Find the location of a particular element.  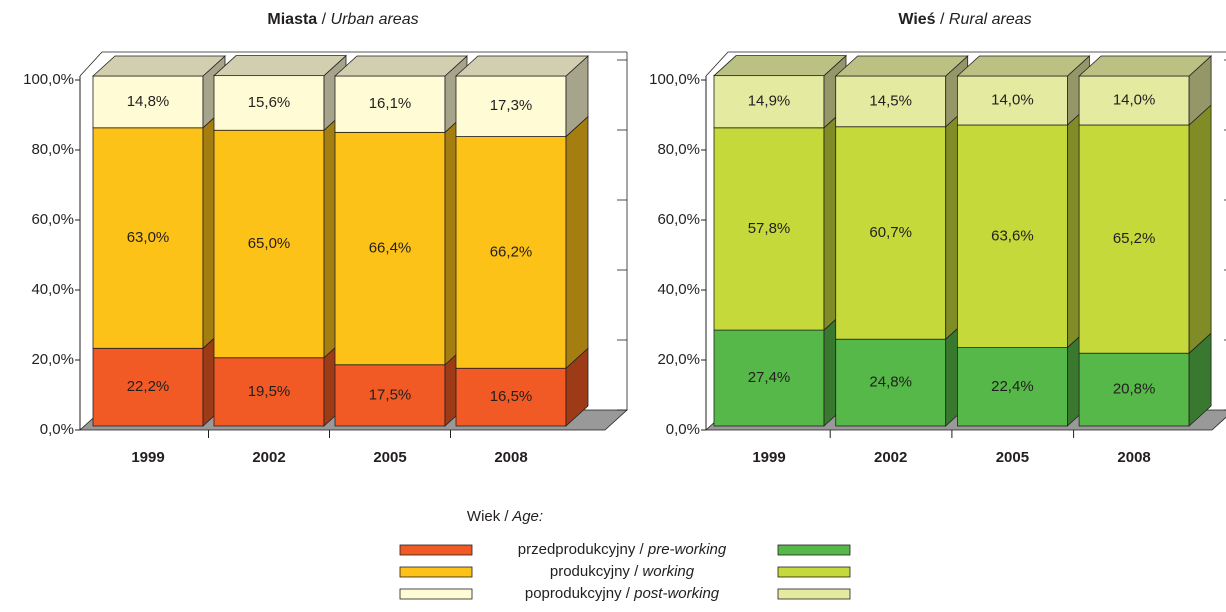

legend-label: produkcyjny / working is located at coordinates (622, 571).